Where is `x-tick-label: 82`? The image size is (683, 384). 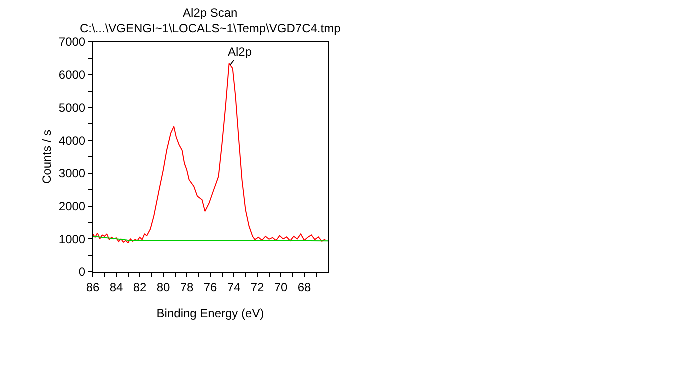 x-tick-label: 82 is located at coordinates (140, 287).